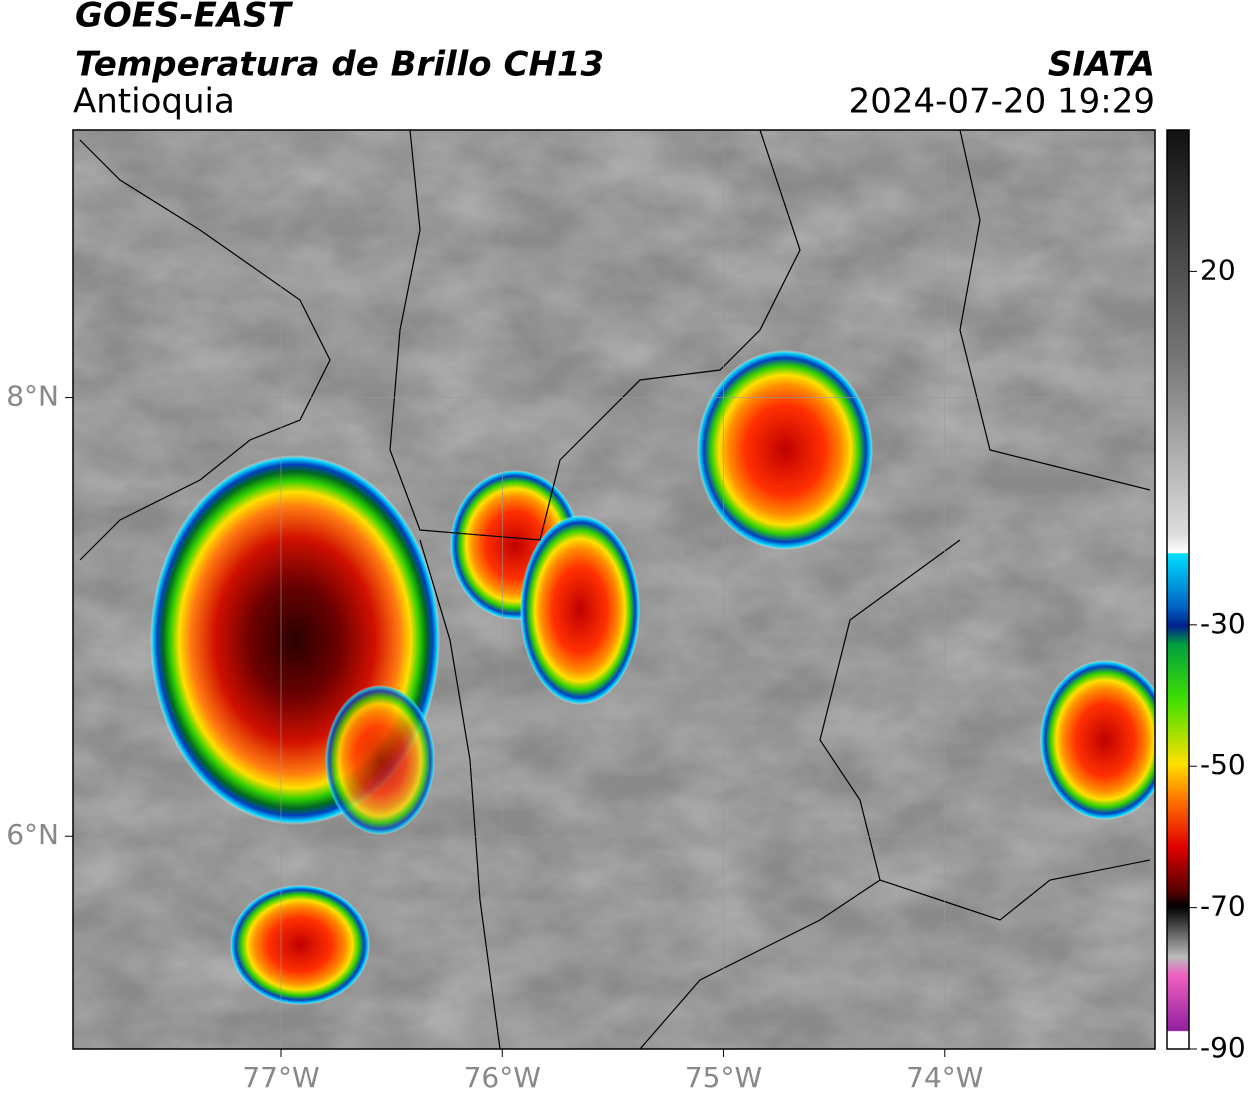 Image resolution: width=1252 pixels, height=1103 pixels. What do you see at coordinates (1101, 65) in the screenshot?
I see `agency: SIATA` at bounding box center [1101, 65].